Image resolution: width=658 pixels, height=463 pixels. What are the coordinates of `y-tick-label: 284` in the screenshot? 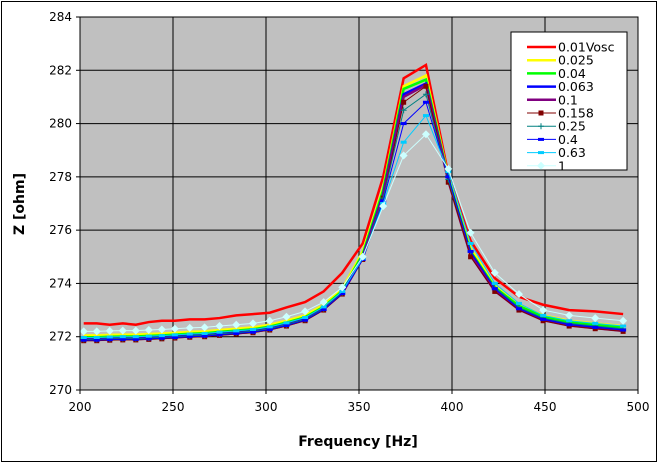 It's located at (60, 17).